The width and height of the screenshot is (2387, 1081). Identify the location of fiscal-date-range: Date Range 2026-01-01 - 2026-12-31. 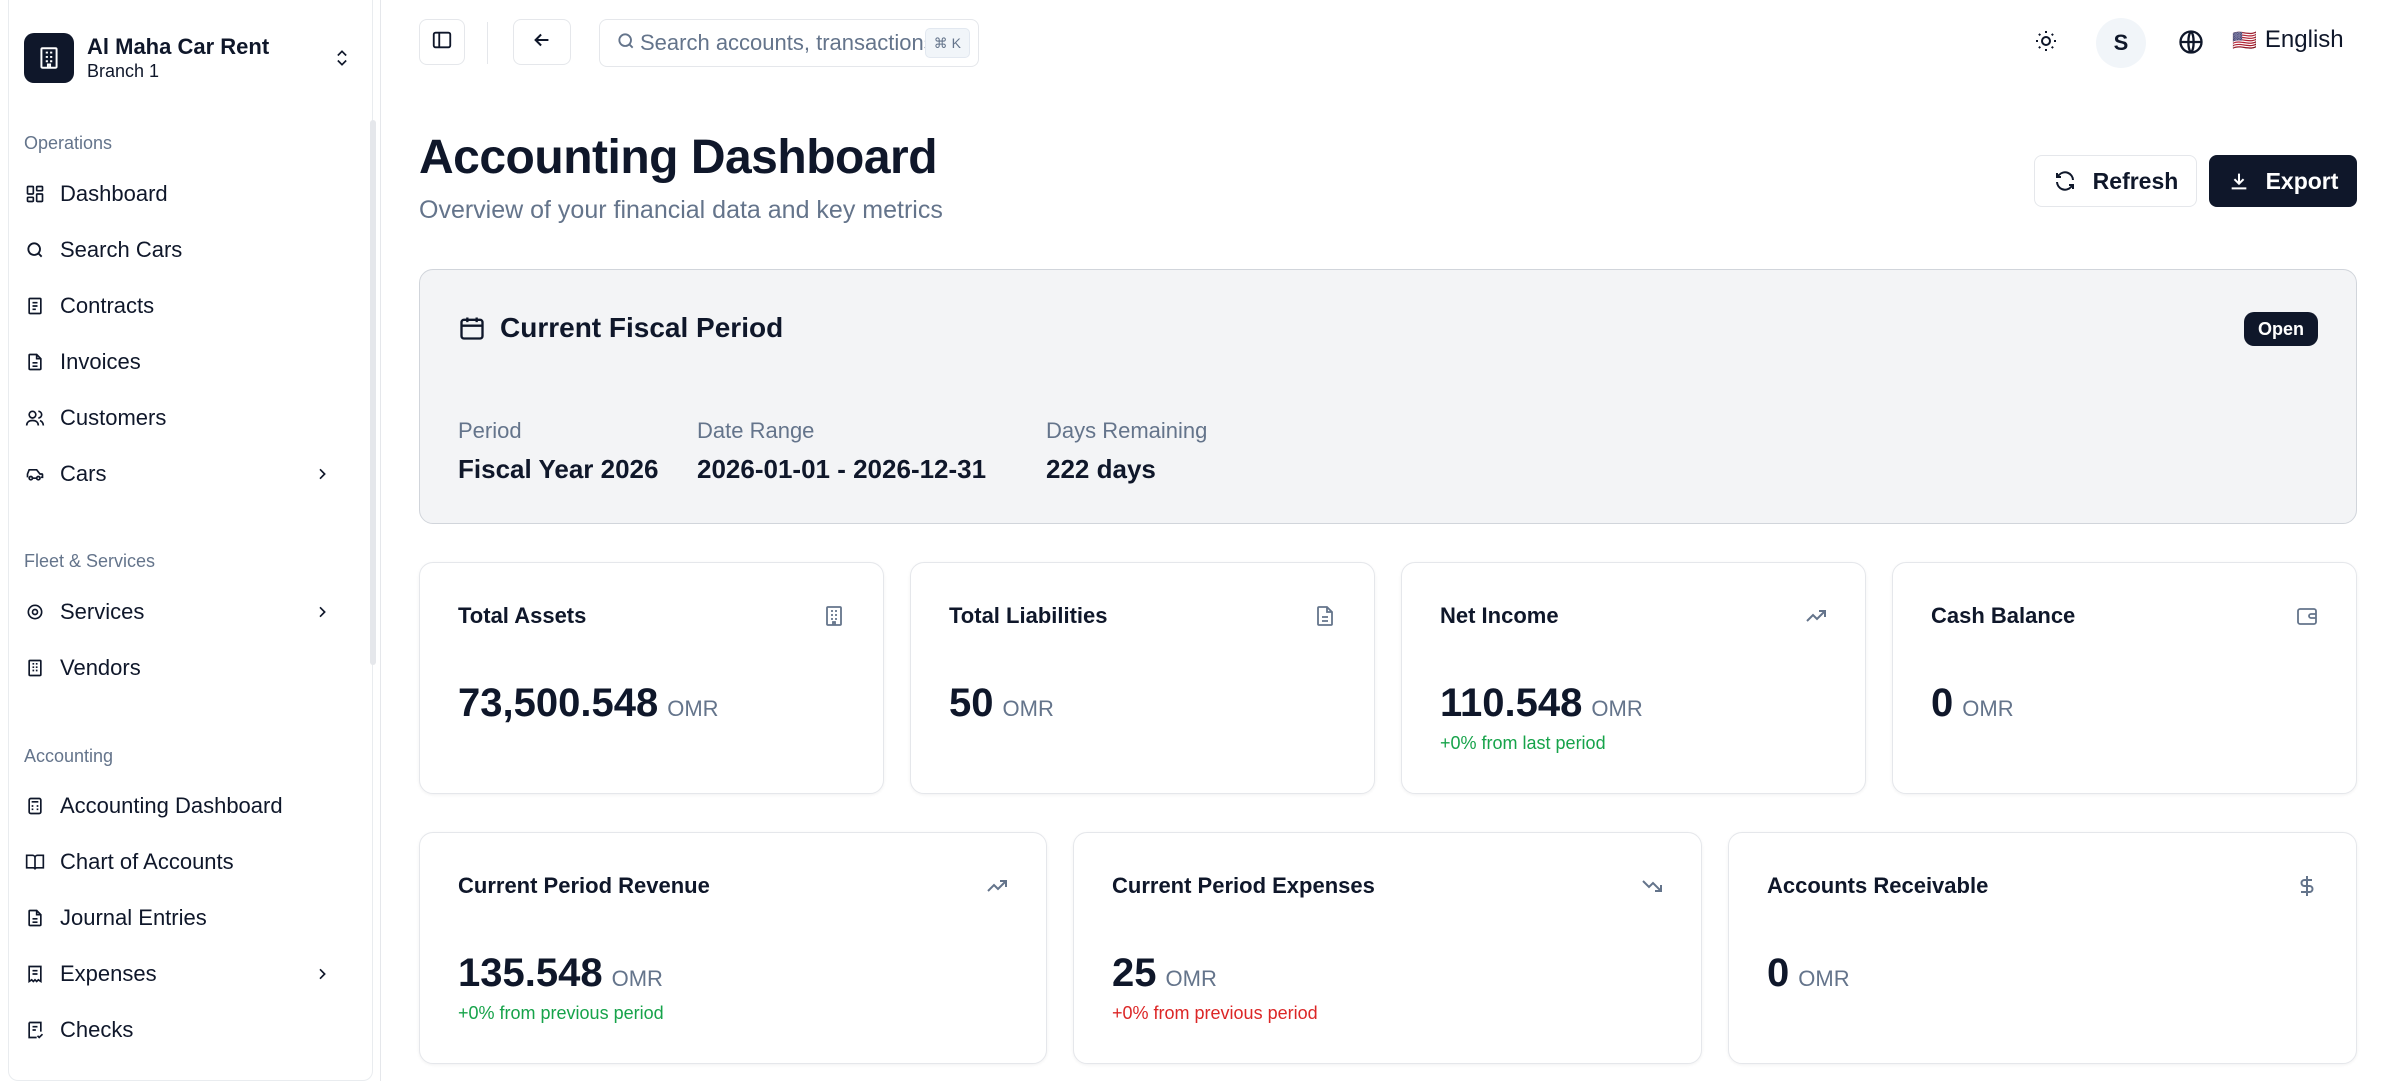
(841, 451).